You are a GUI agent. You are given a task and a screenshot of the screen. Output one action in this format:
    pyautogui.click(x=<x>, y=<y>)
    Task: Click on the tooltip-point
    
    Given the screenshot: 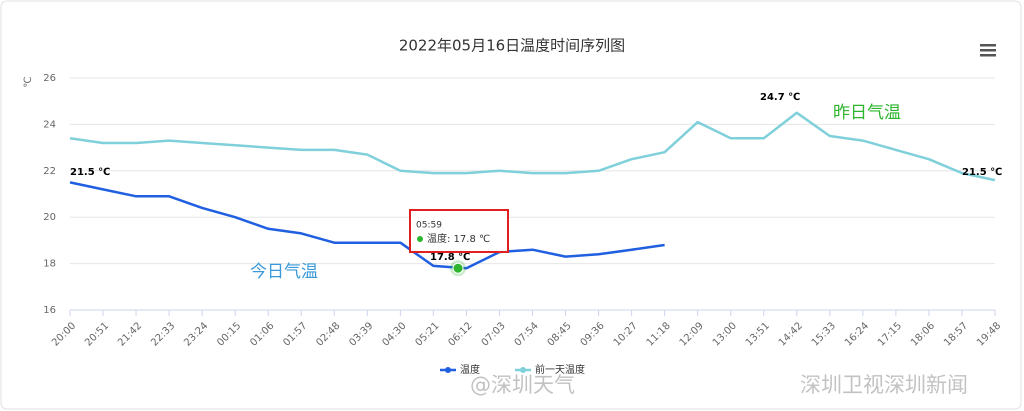 What is the action you would take?
    pyautogui.click(x=458, y=268)
    